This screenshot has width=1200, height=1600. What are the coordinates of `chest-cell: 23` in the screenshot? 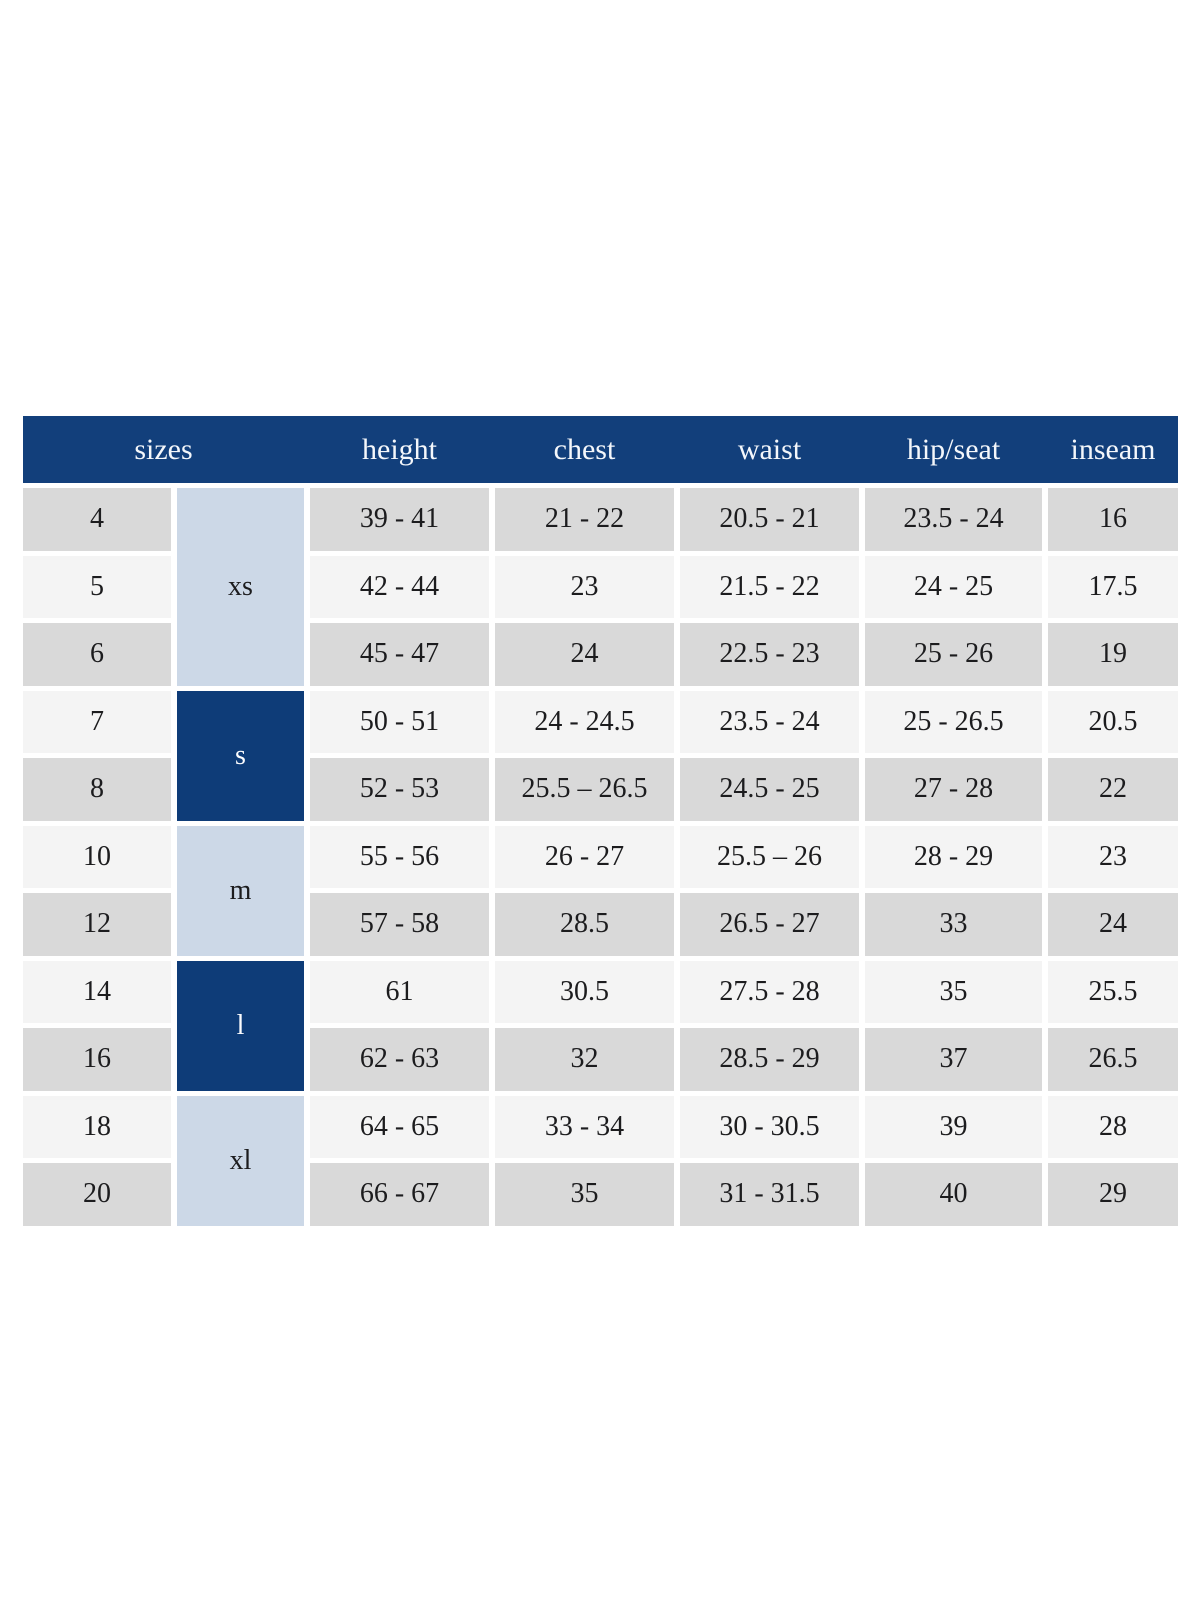 It's located at (584, 586).